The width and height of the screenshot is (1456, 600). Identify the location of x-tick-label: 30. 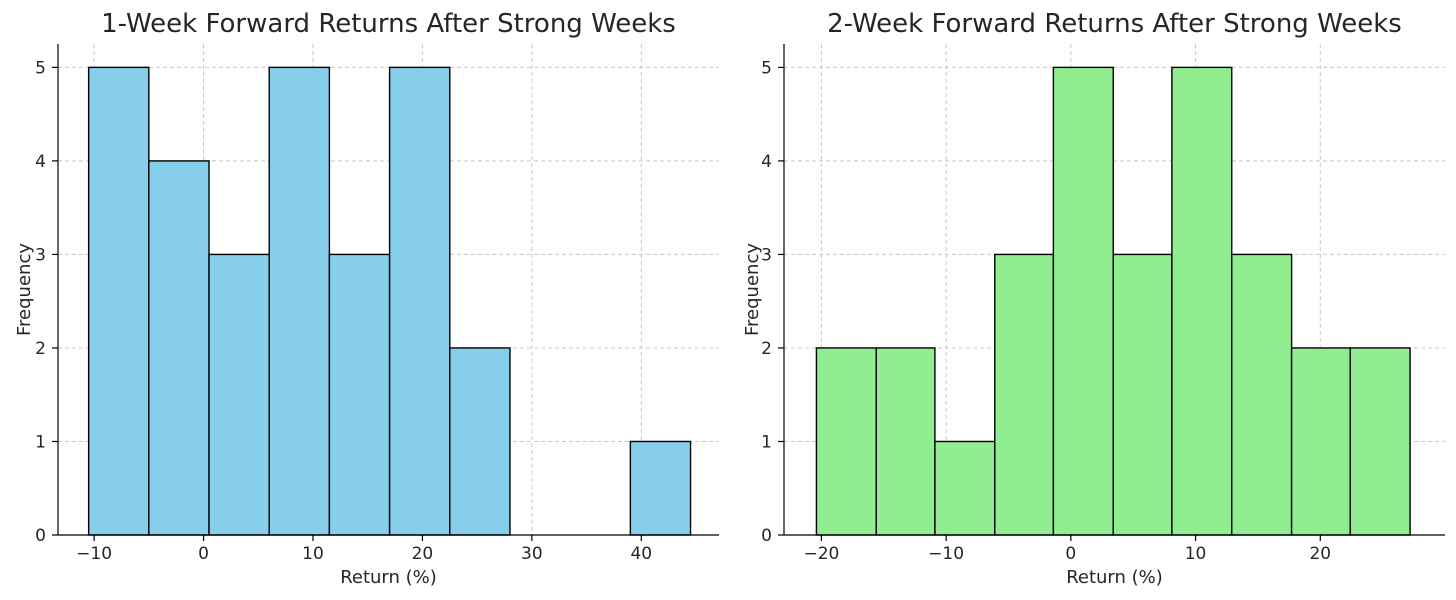
(532, 554).